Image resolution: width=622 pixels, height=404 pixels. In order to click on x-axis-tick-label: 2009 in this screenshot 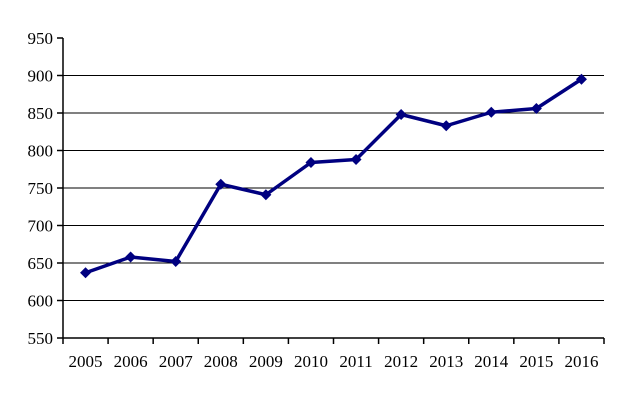, I will do `click(266, 361)`.